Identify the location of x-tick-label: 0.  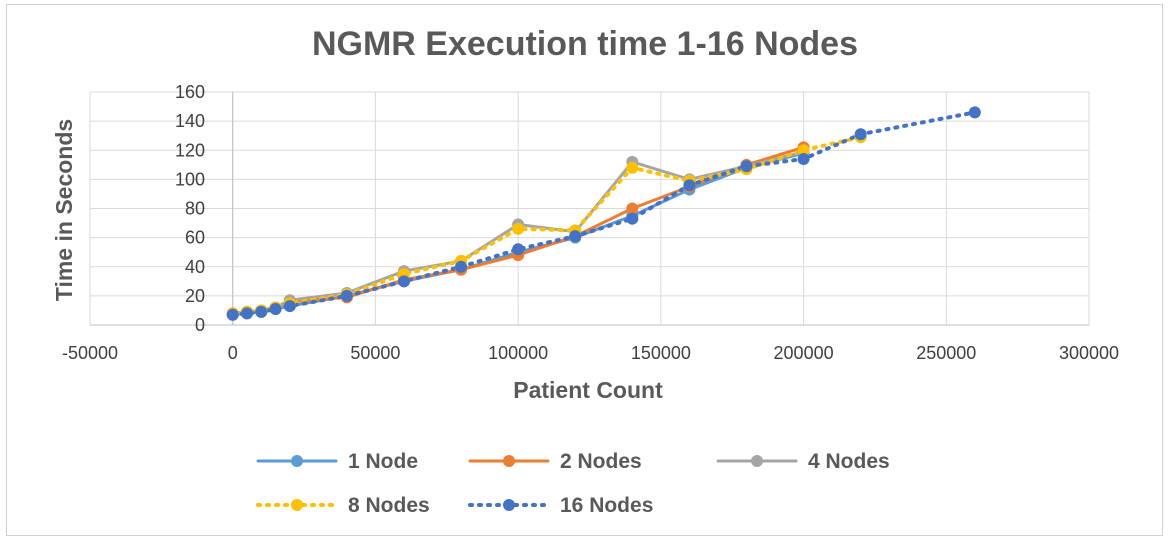
(233, 353).